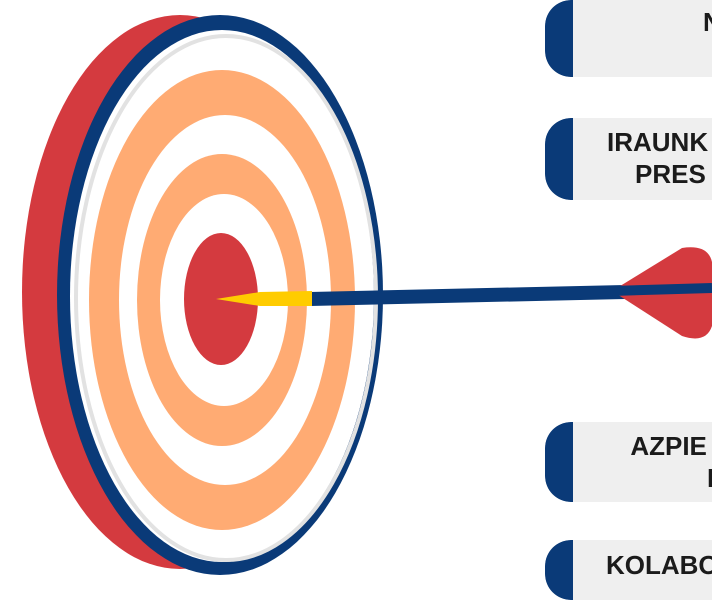  What do you see at coordinates (264, 298) in the screenshot?
I see `arrow-tip` at bounding box center [264, 298].